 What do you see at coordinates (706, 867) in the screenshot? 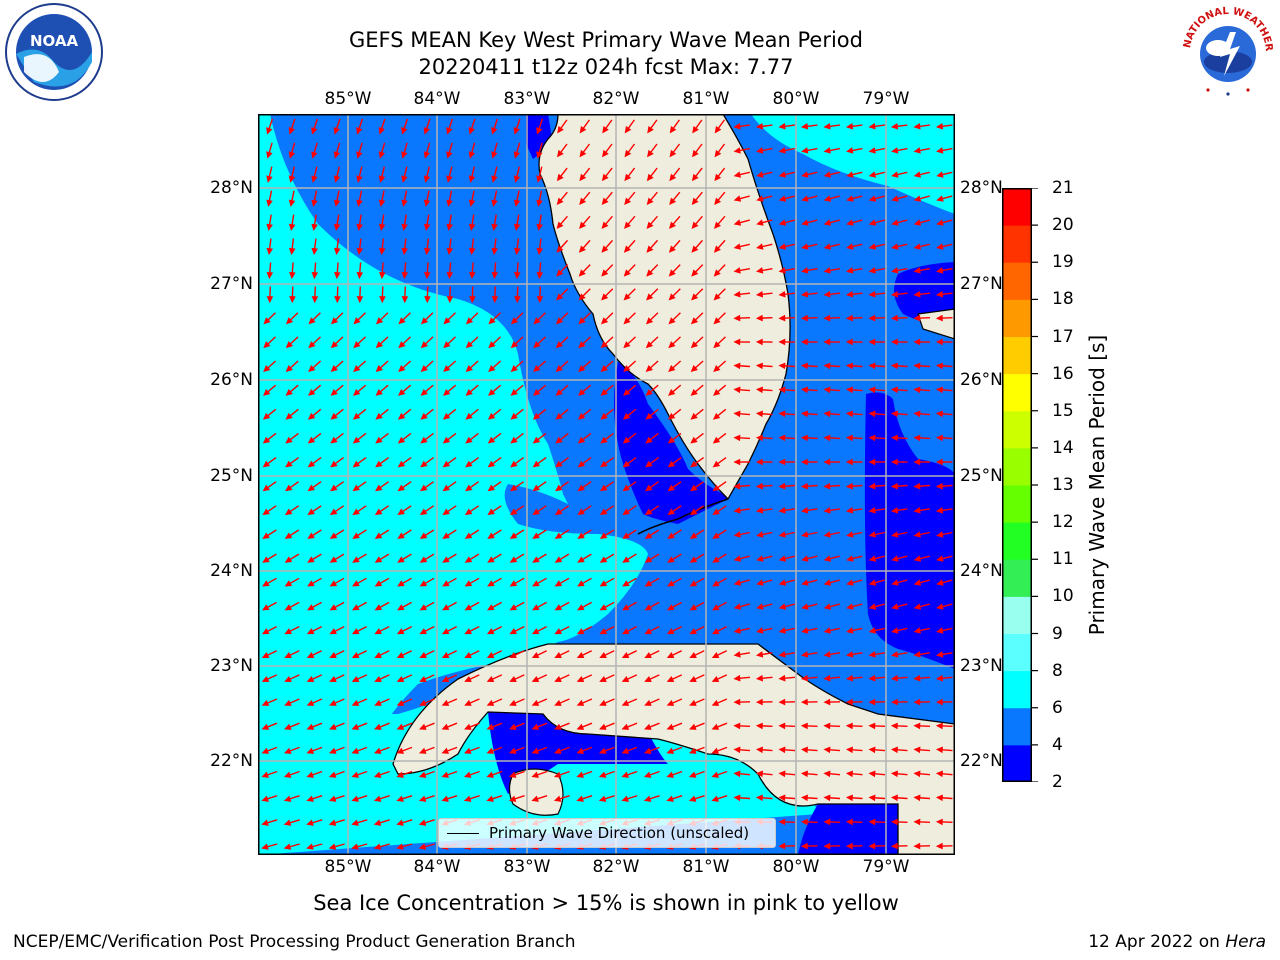
I see `lon-tick-bottom: 81°W` at bounding box center [706, 867].